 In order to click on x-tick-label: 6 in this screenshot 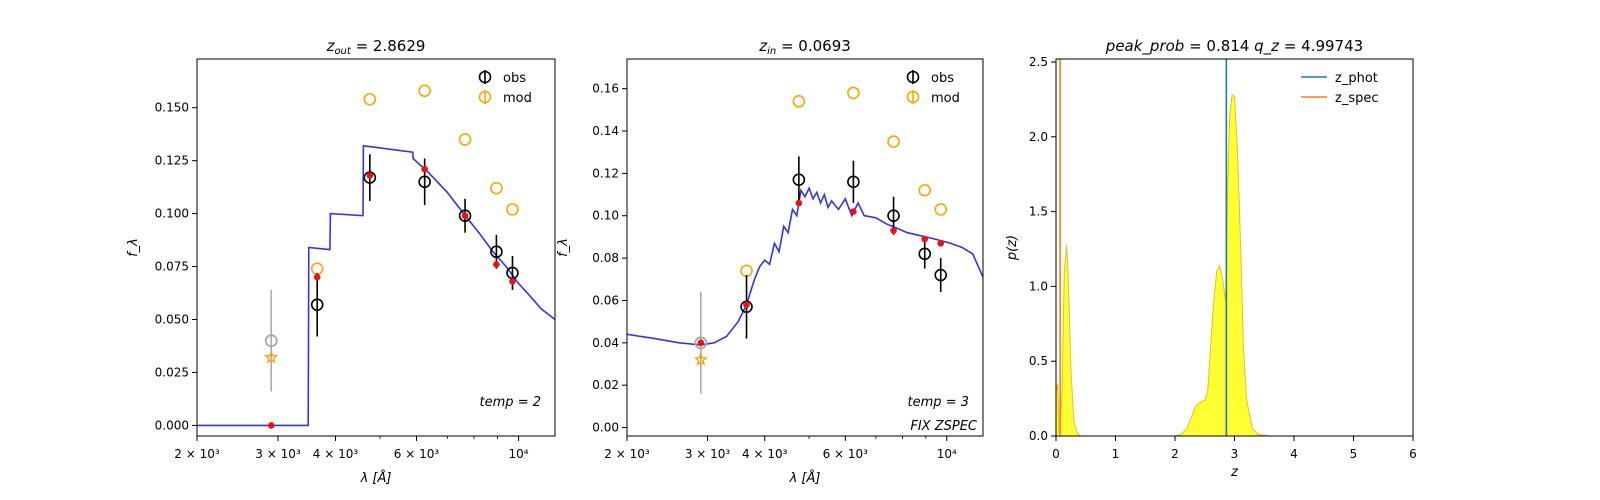, I will do `click(1413, 454)`.